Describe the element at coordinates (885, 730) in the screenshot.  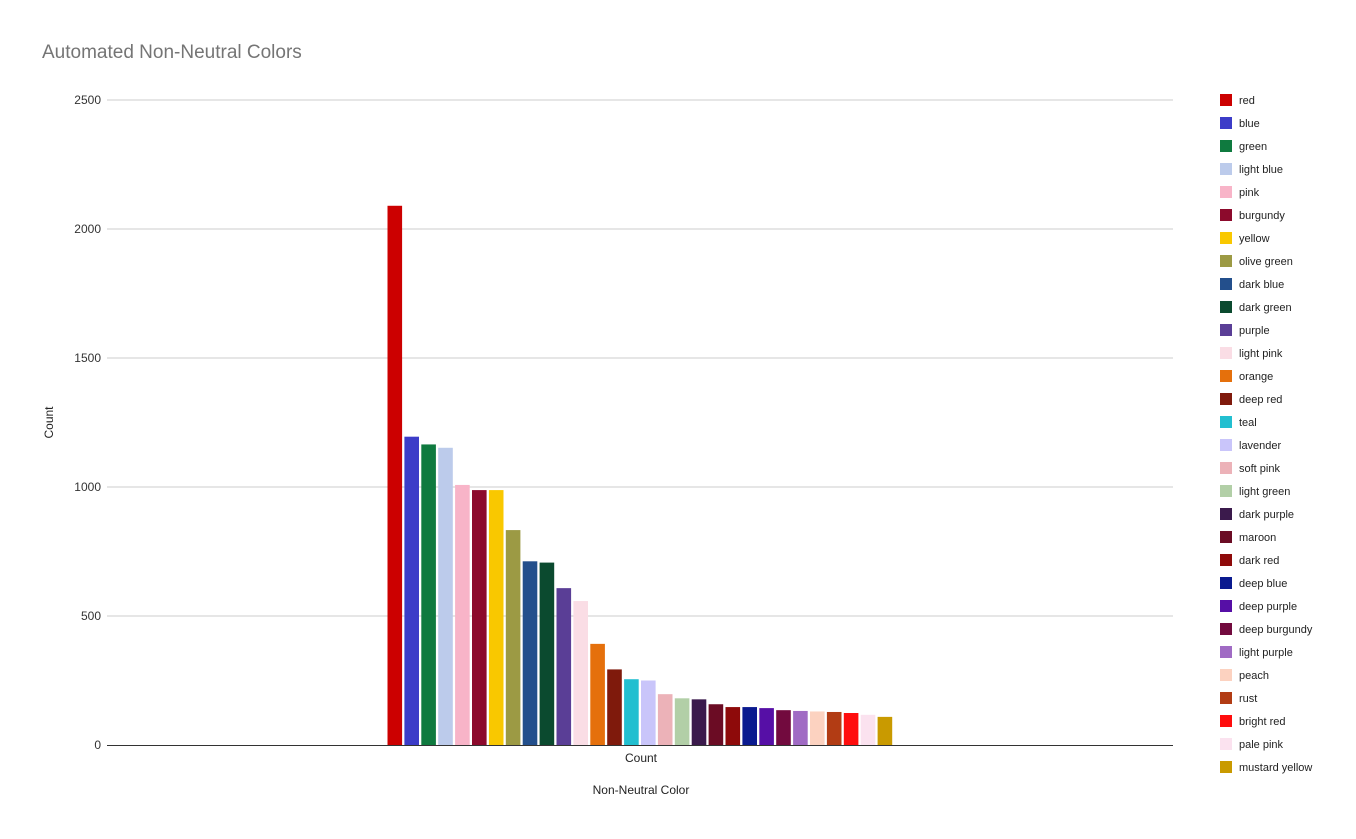
I see `bar-mustard-yellow` at that location.